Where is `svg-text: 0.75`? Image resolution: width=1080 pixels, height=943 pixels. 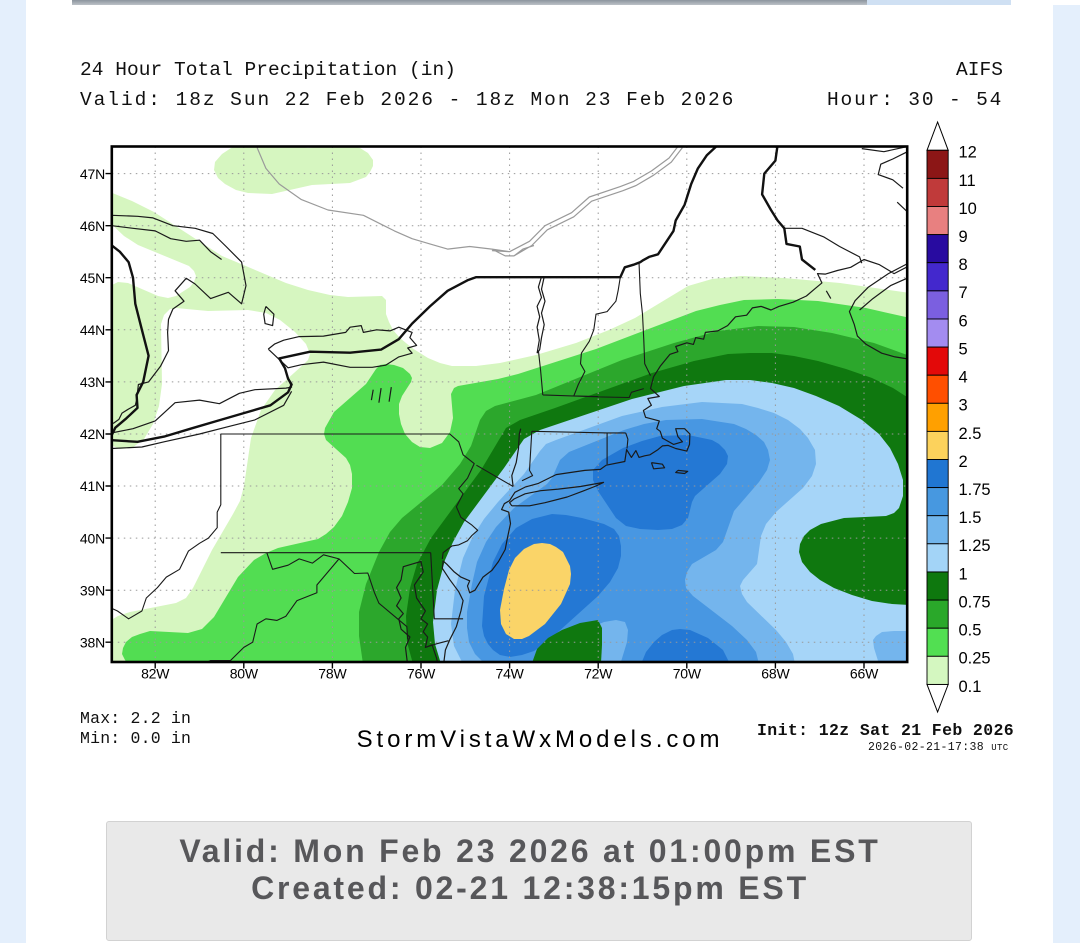 svg-text: 0.75 is located at coordinates (975, 603).